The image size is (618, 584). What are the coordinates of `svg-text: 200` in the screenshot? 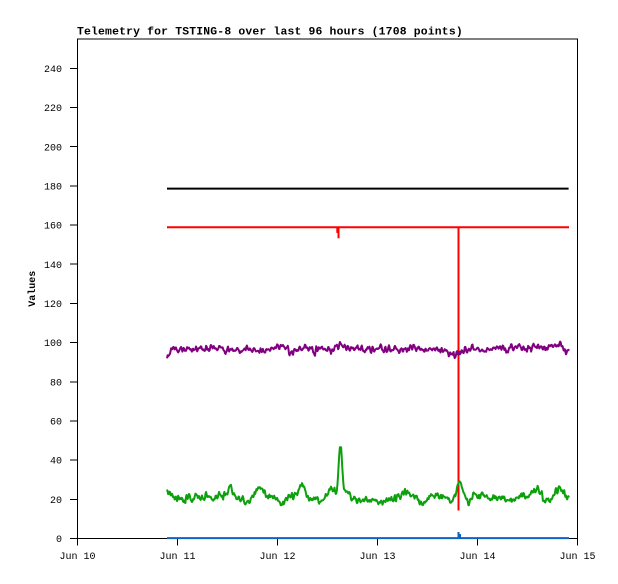 It's located at (53, 148).